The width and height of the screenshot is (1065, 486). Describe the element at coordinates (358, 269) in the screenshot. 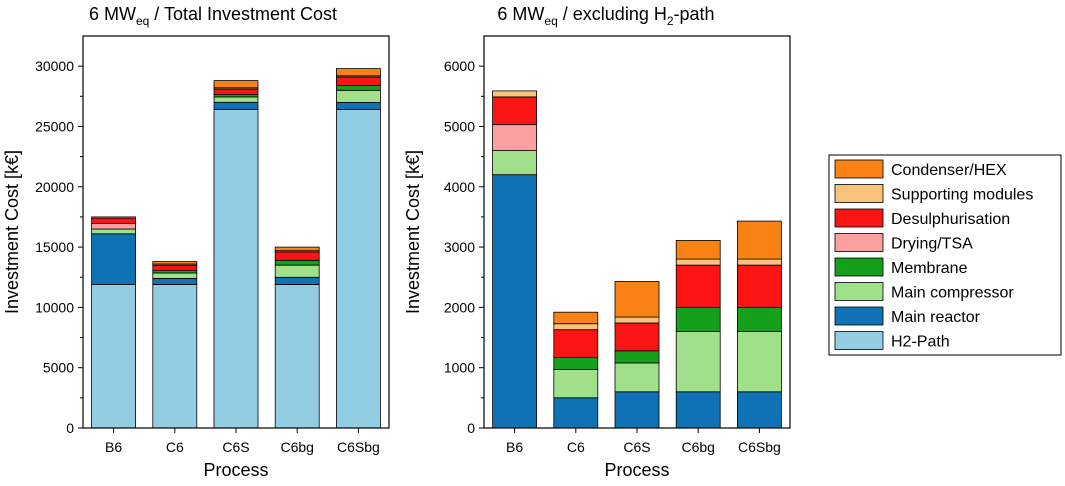

I see `bar-segment-C6Sbg-h2-path` at that location.